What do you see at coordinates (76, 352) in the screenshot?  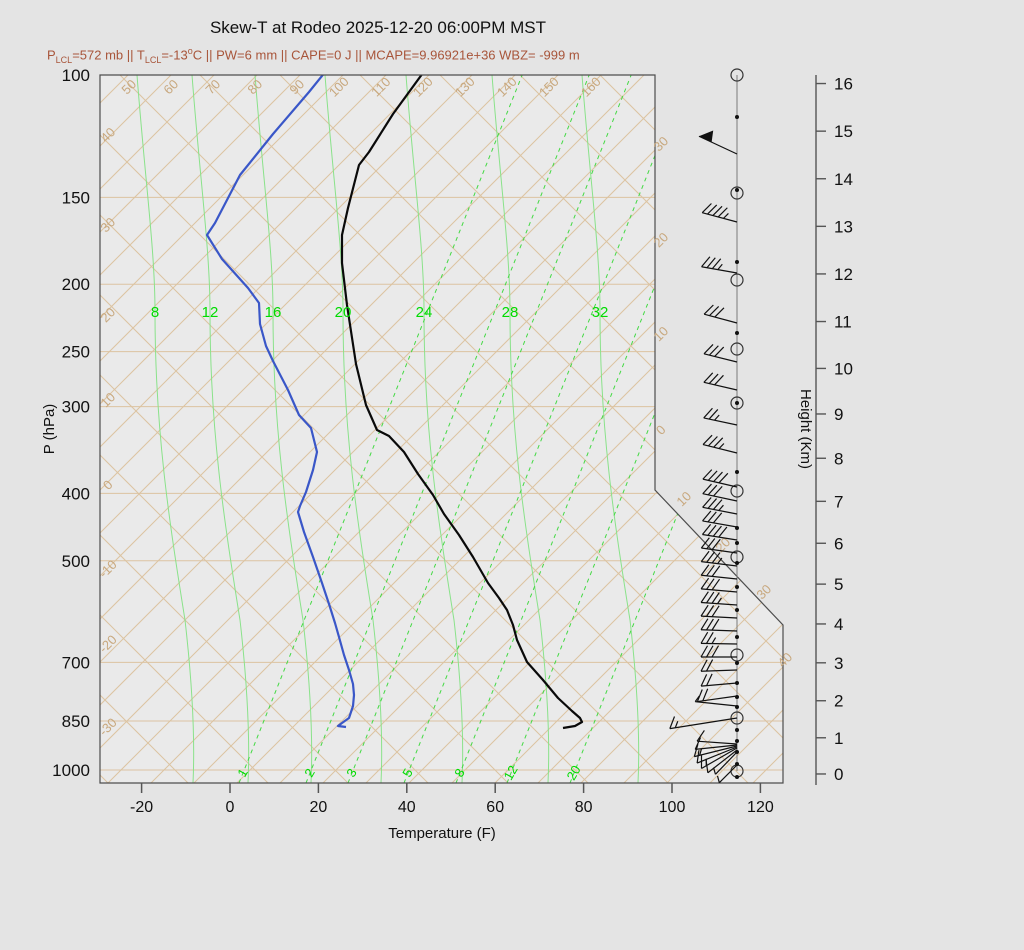 I see `pressure-tick-label: 250` at bounding box center [76, 352].